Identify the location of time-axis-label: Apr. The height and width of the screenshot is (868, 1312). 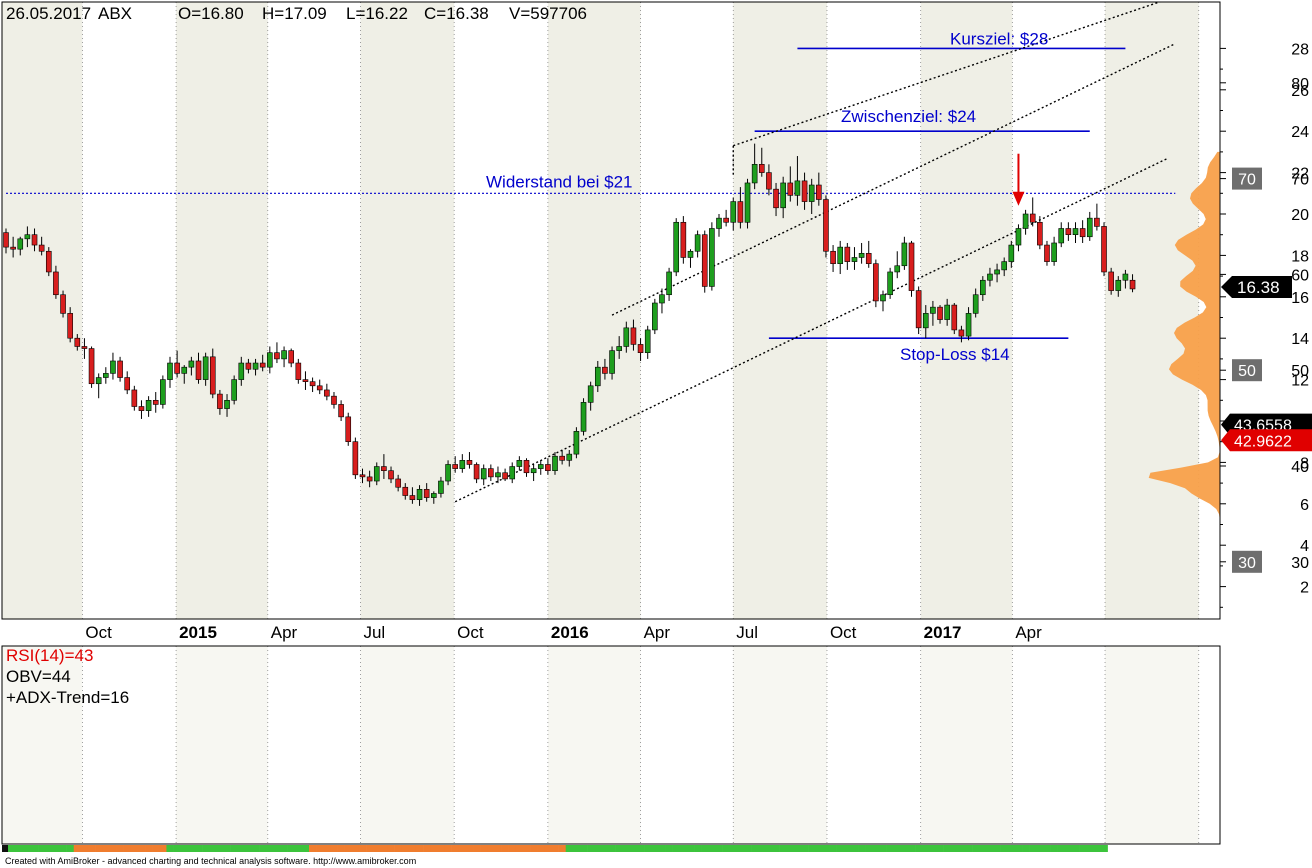
(284, 632).